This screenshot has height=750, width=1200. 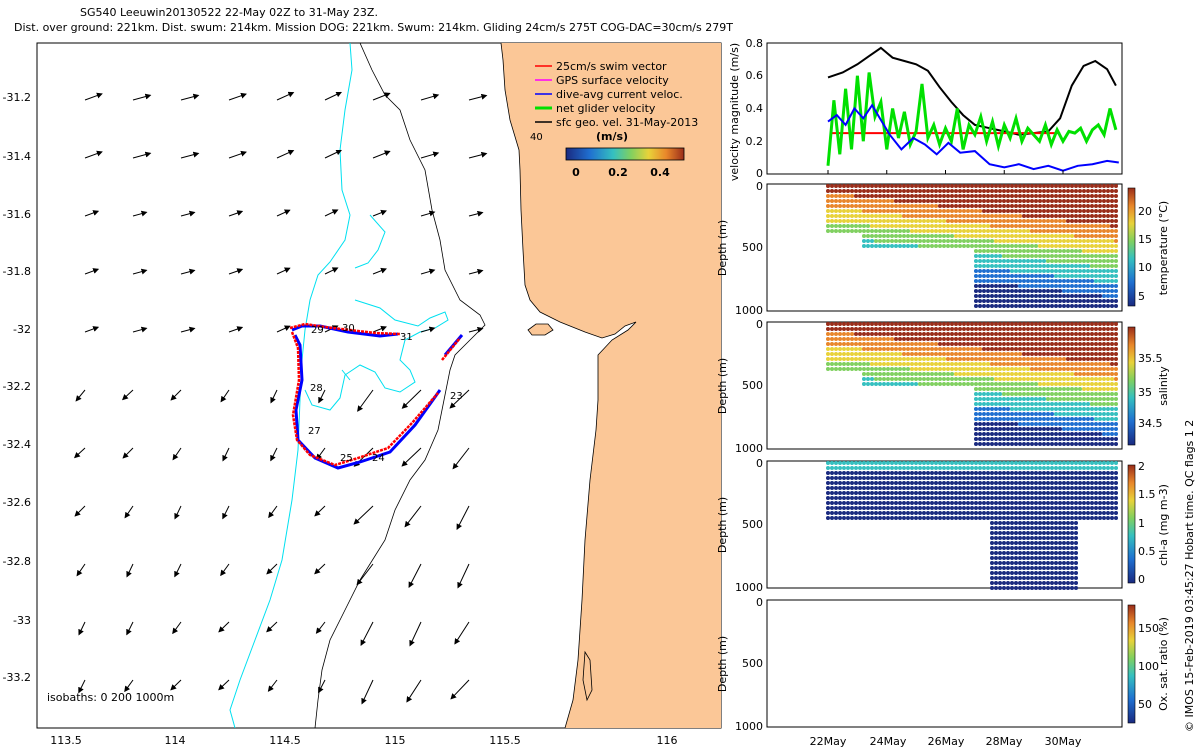 What do you see at coordinates (759, 324) in the screenshot?
I see `depth-tick: 0` at bounding box center [759, 324].